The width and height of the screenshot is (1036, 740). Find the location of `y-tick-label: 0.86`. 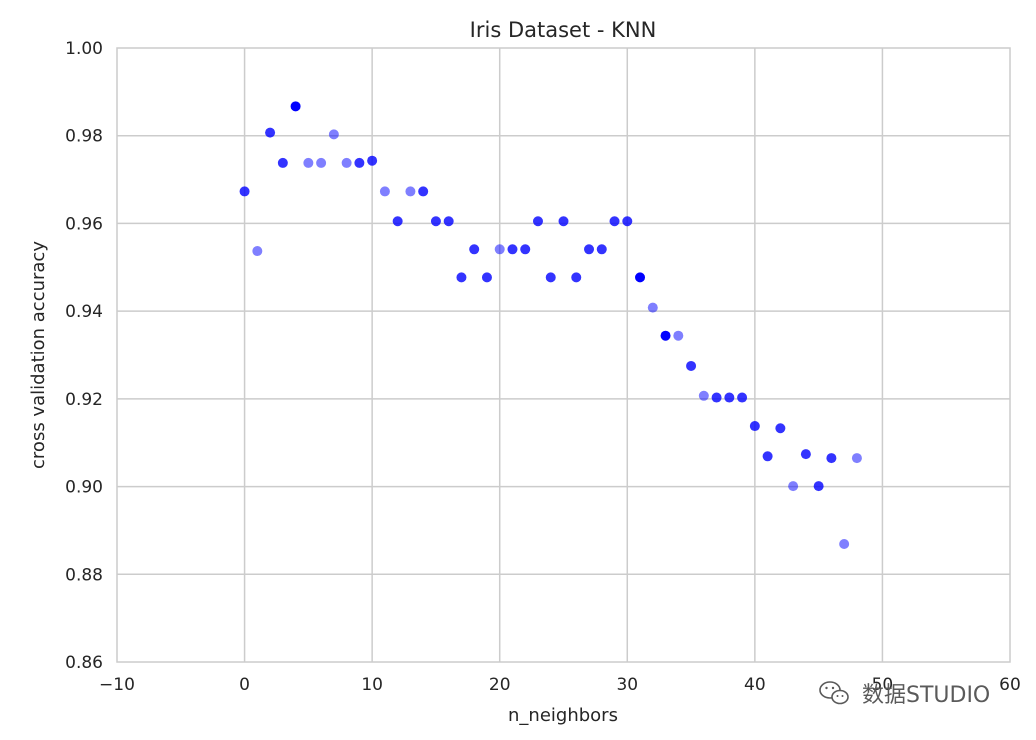

y-tick-label: 0.86 is located at coordinates (84, 663).